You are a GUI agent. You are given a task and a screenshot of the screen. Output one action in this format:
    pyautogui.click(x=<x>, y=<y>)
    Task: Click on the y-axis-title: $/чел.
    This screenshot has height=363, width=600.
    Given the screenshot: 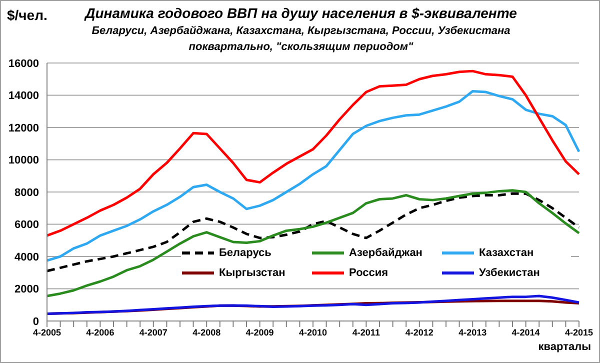 What is the action you would take?
    pyautogui.click(x=27, y=15)
    